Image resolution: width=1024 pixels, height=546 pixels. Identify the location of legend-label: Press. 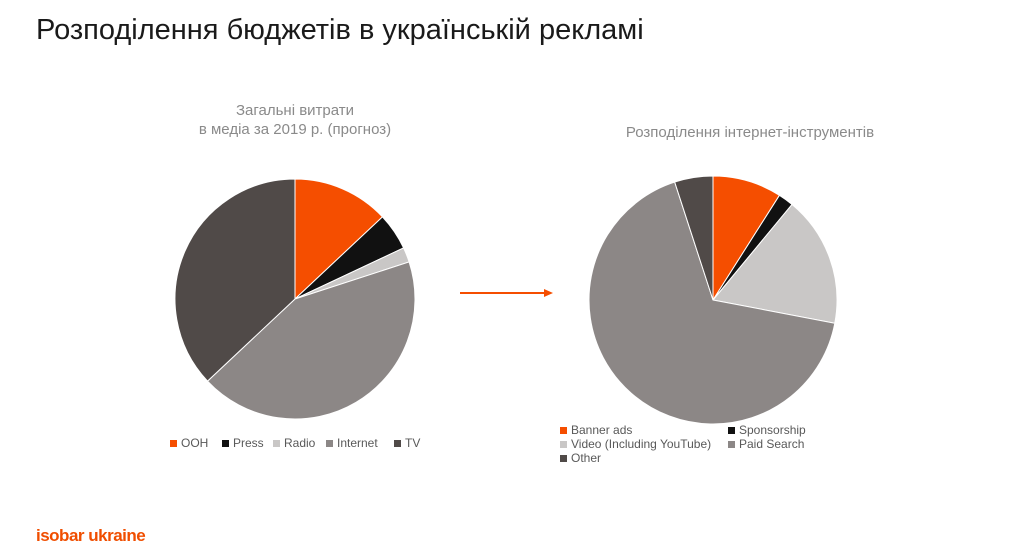
(248, 443).